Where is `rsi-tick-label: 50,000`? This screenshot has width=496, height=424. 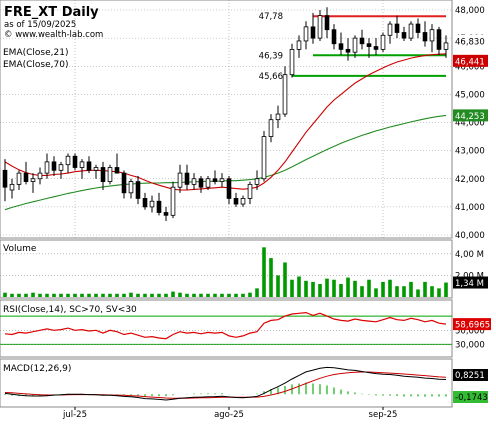
rsi-tick-label: 50,000 is located at coordinates (470, 331).